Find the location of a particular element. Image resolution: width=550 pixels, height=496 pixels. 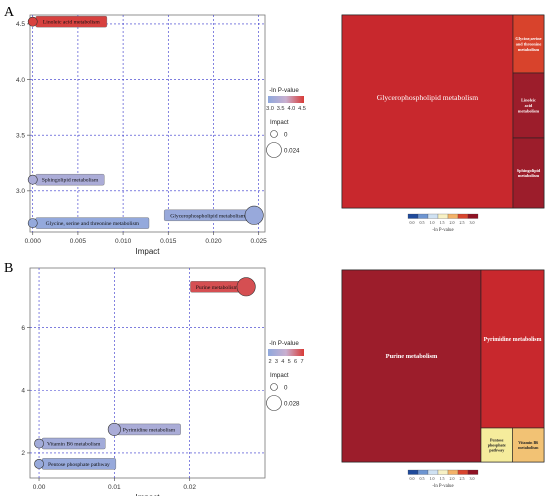

color-legend-tick: 3.5 is located at coordinates (281, 109).